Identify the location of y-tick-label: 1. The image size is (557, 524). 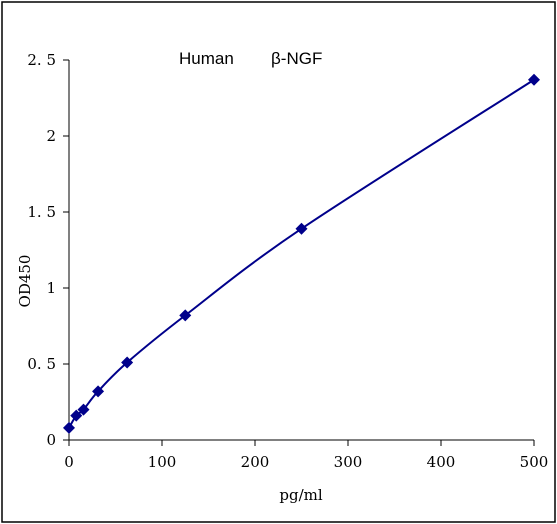
(51, 288).